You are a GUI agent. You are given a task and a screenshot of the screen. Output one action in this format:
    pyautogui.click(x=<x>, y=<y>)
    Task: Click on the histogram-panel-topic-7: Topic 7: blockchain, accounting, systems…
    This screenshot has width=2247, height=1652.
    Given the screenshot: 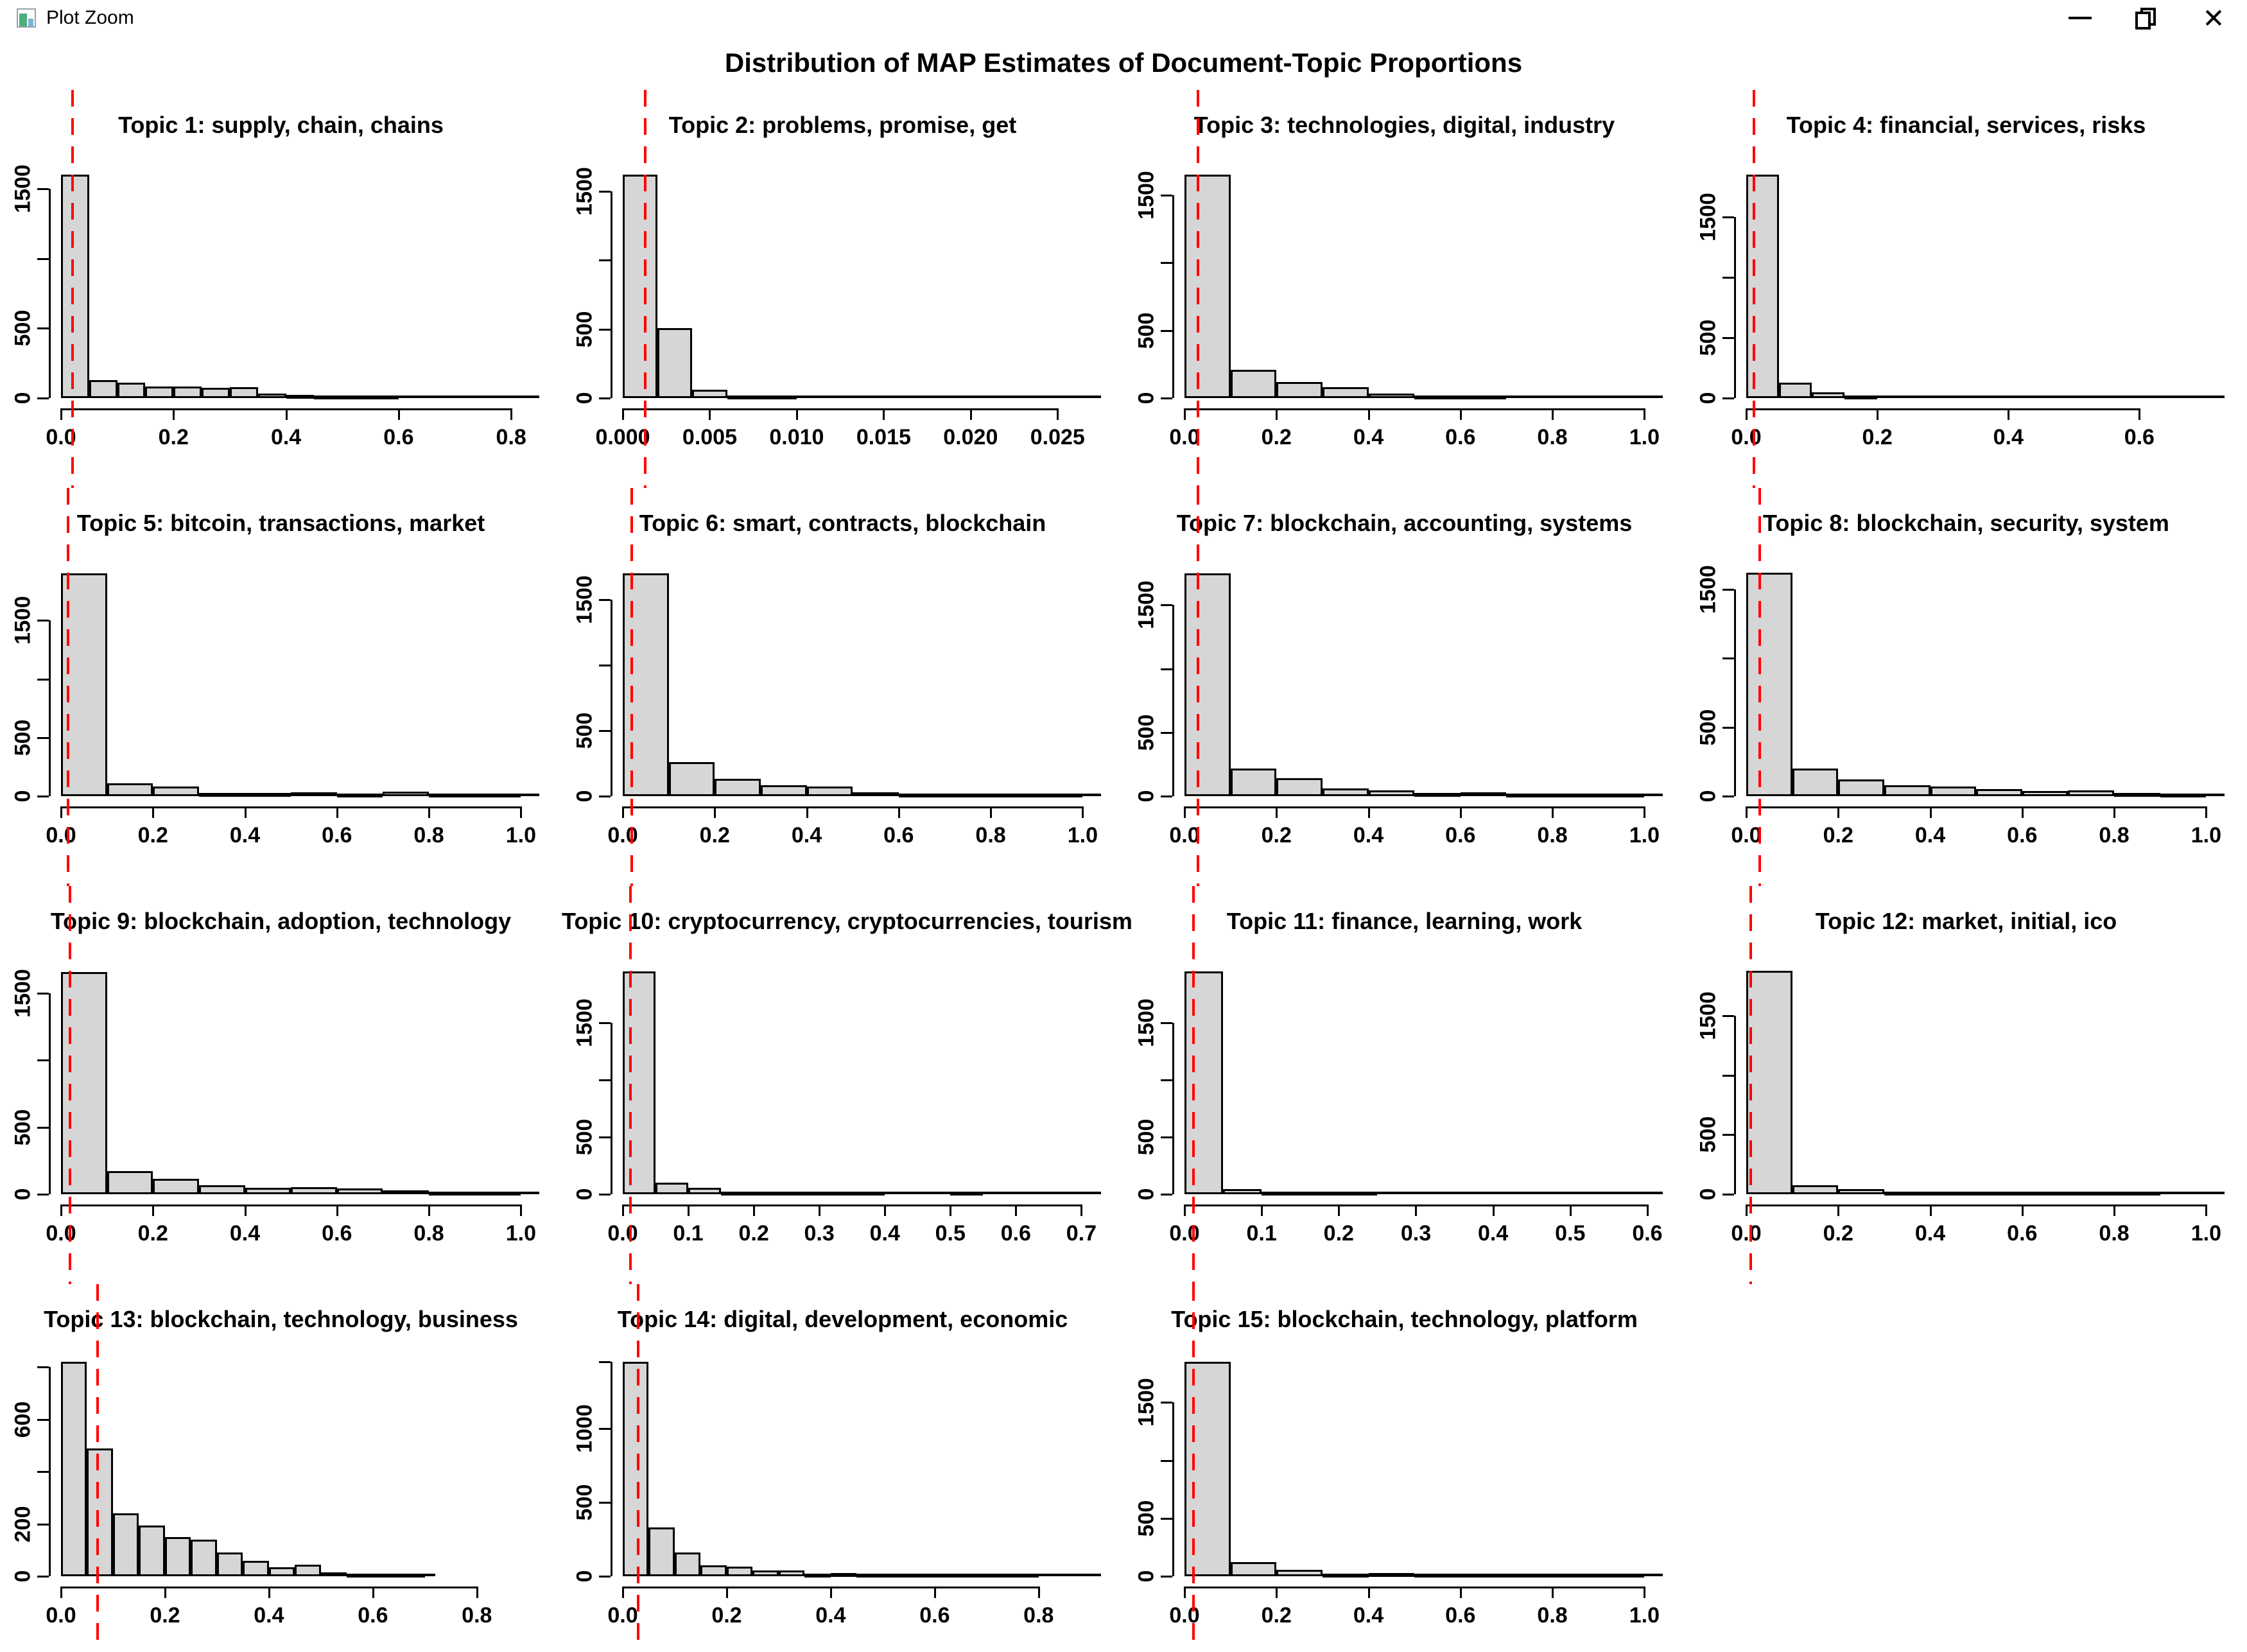 What is the action you would take?
    pyautogui.click(x=1404, y=687)
    